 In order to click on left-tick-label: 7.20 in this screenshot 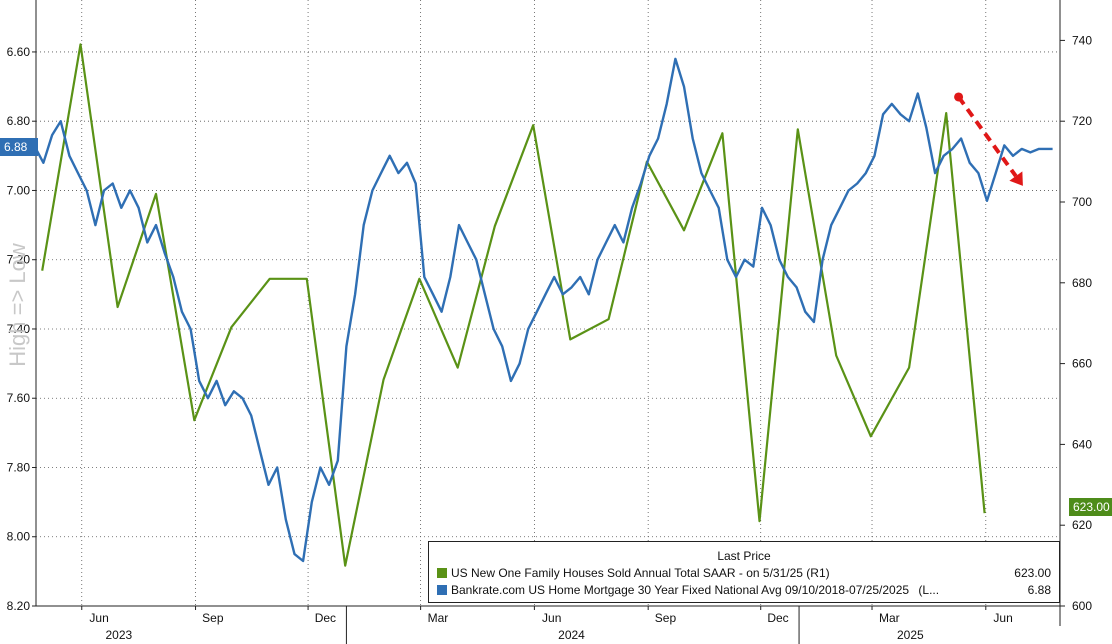, I will do `click(19, 260)`.